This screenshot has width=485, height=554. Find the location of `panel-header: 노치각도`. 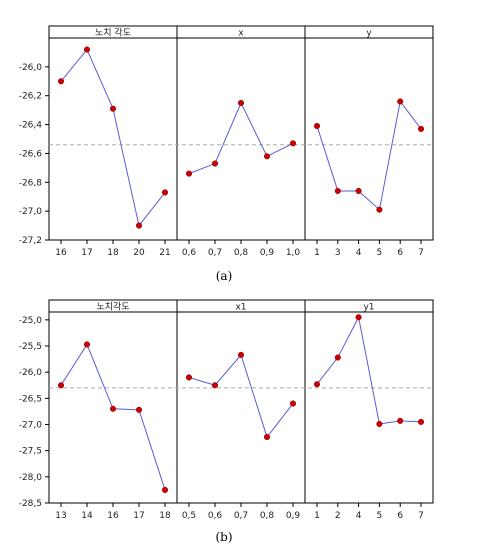

panel-header: 노치각도 is located at coordinates (112, 307).